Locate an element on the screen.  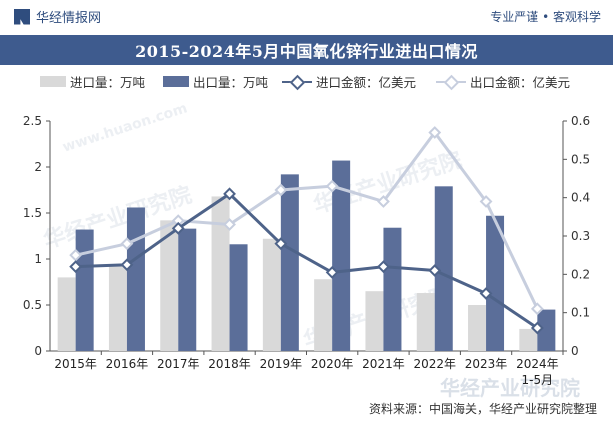
x-tick-label: 2021年 is located at coordinates (383, 364).